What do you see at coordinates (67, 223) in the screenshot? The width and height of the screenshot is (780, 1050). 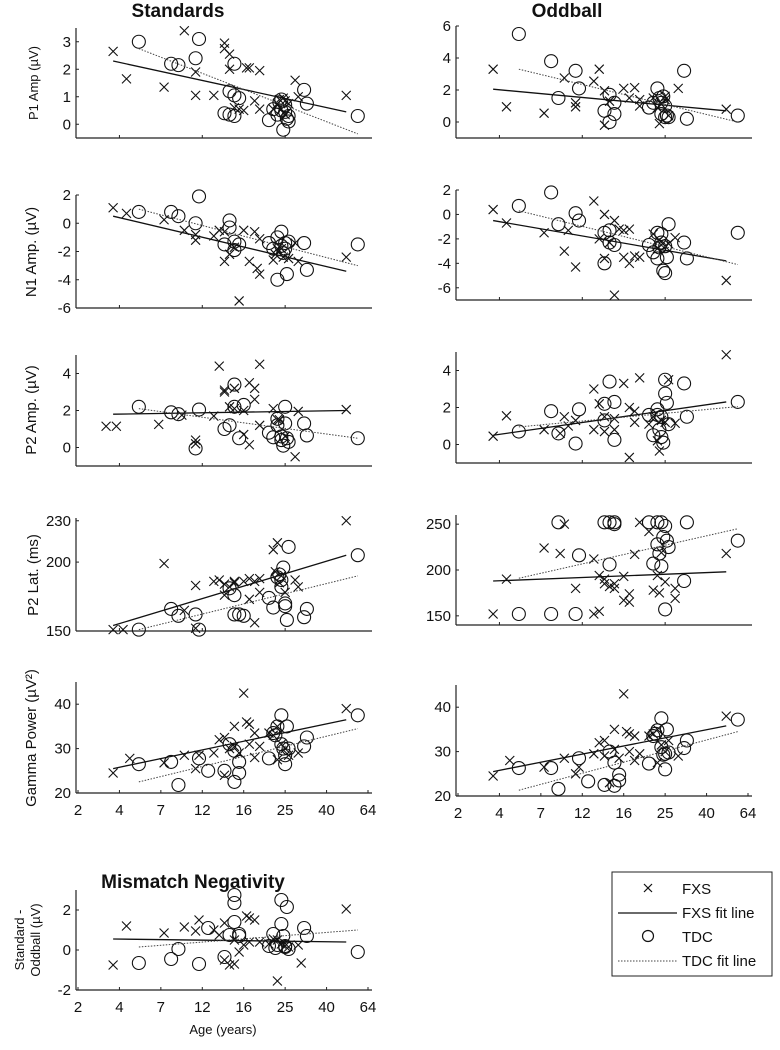 I see `y-tick-label: 0` at bounding box center [67, 223].